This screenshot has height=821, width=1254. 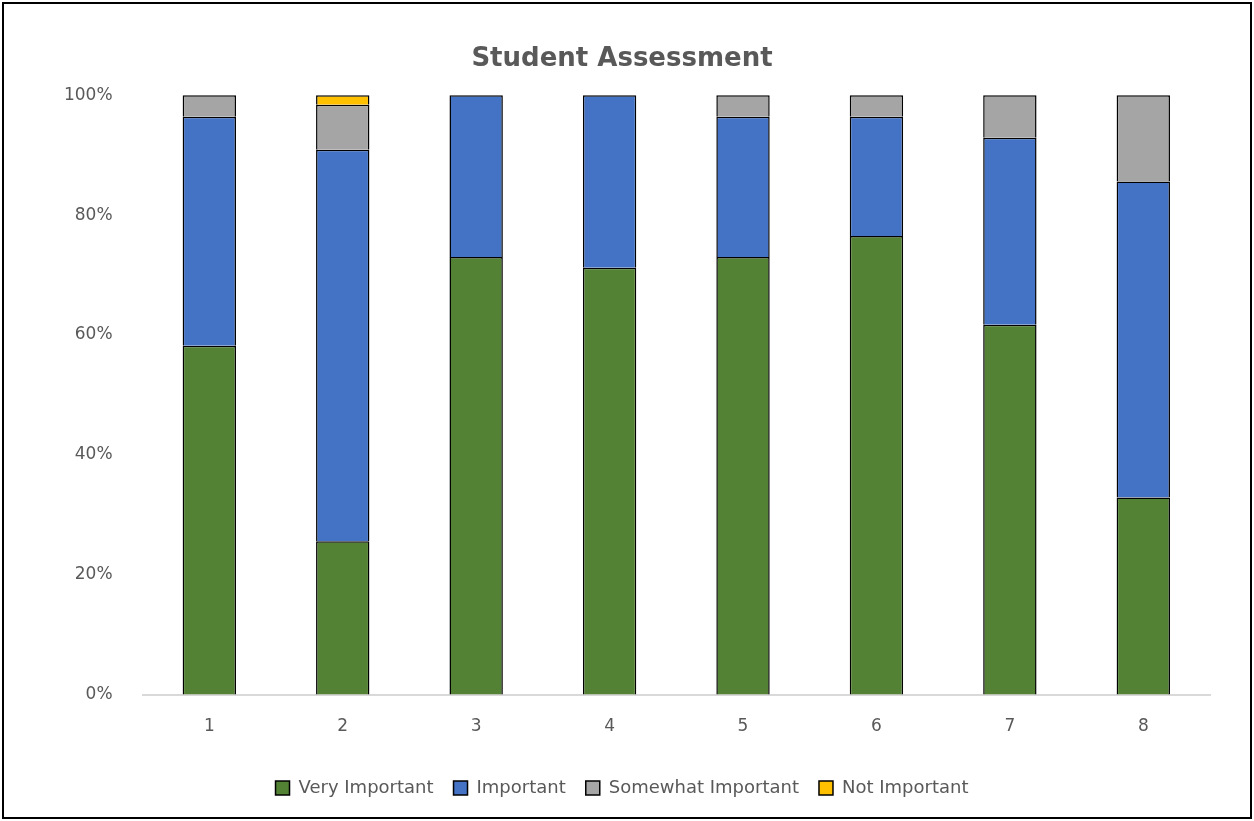 I want to click on y-tick-label: 100%, so click(x=88, y=93).